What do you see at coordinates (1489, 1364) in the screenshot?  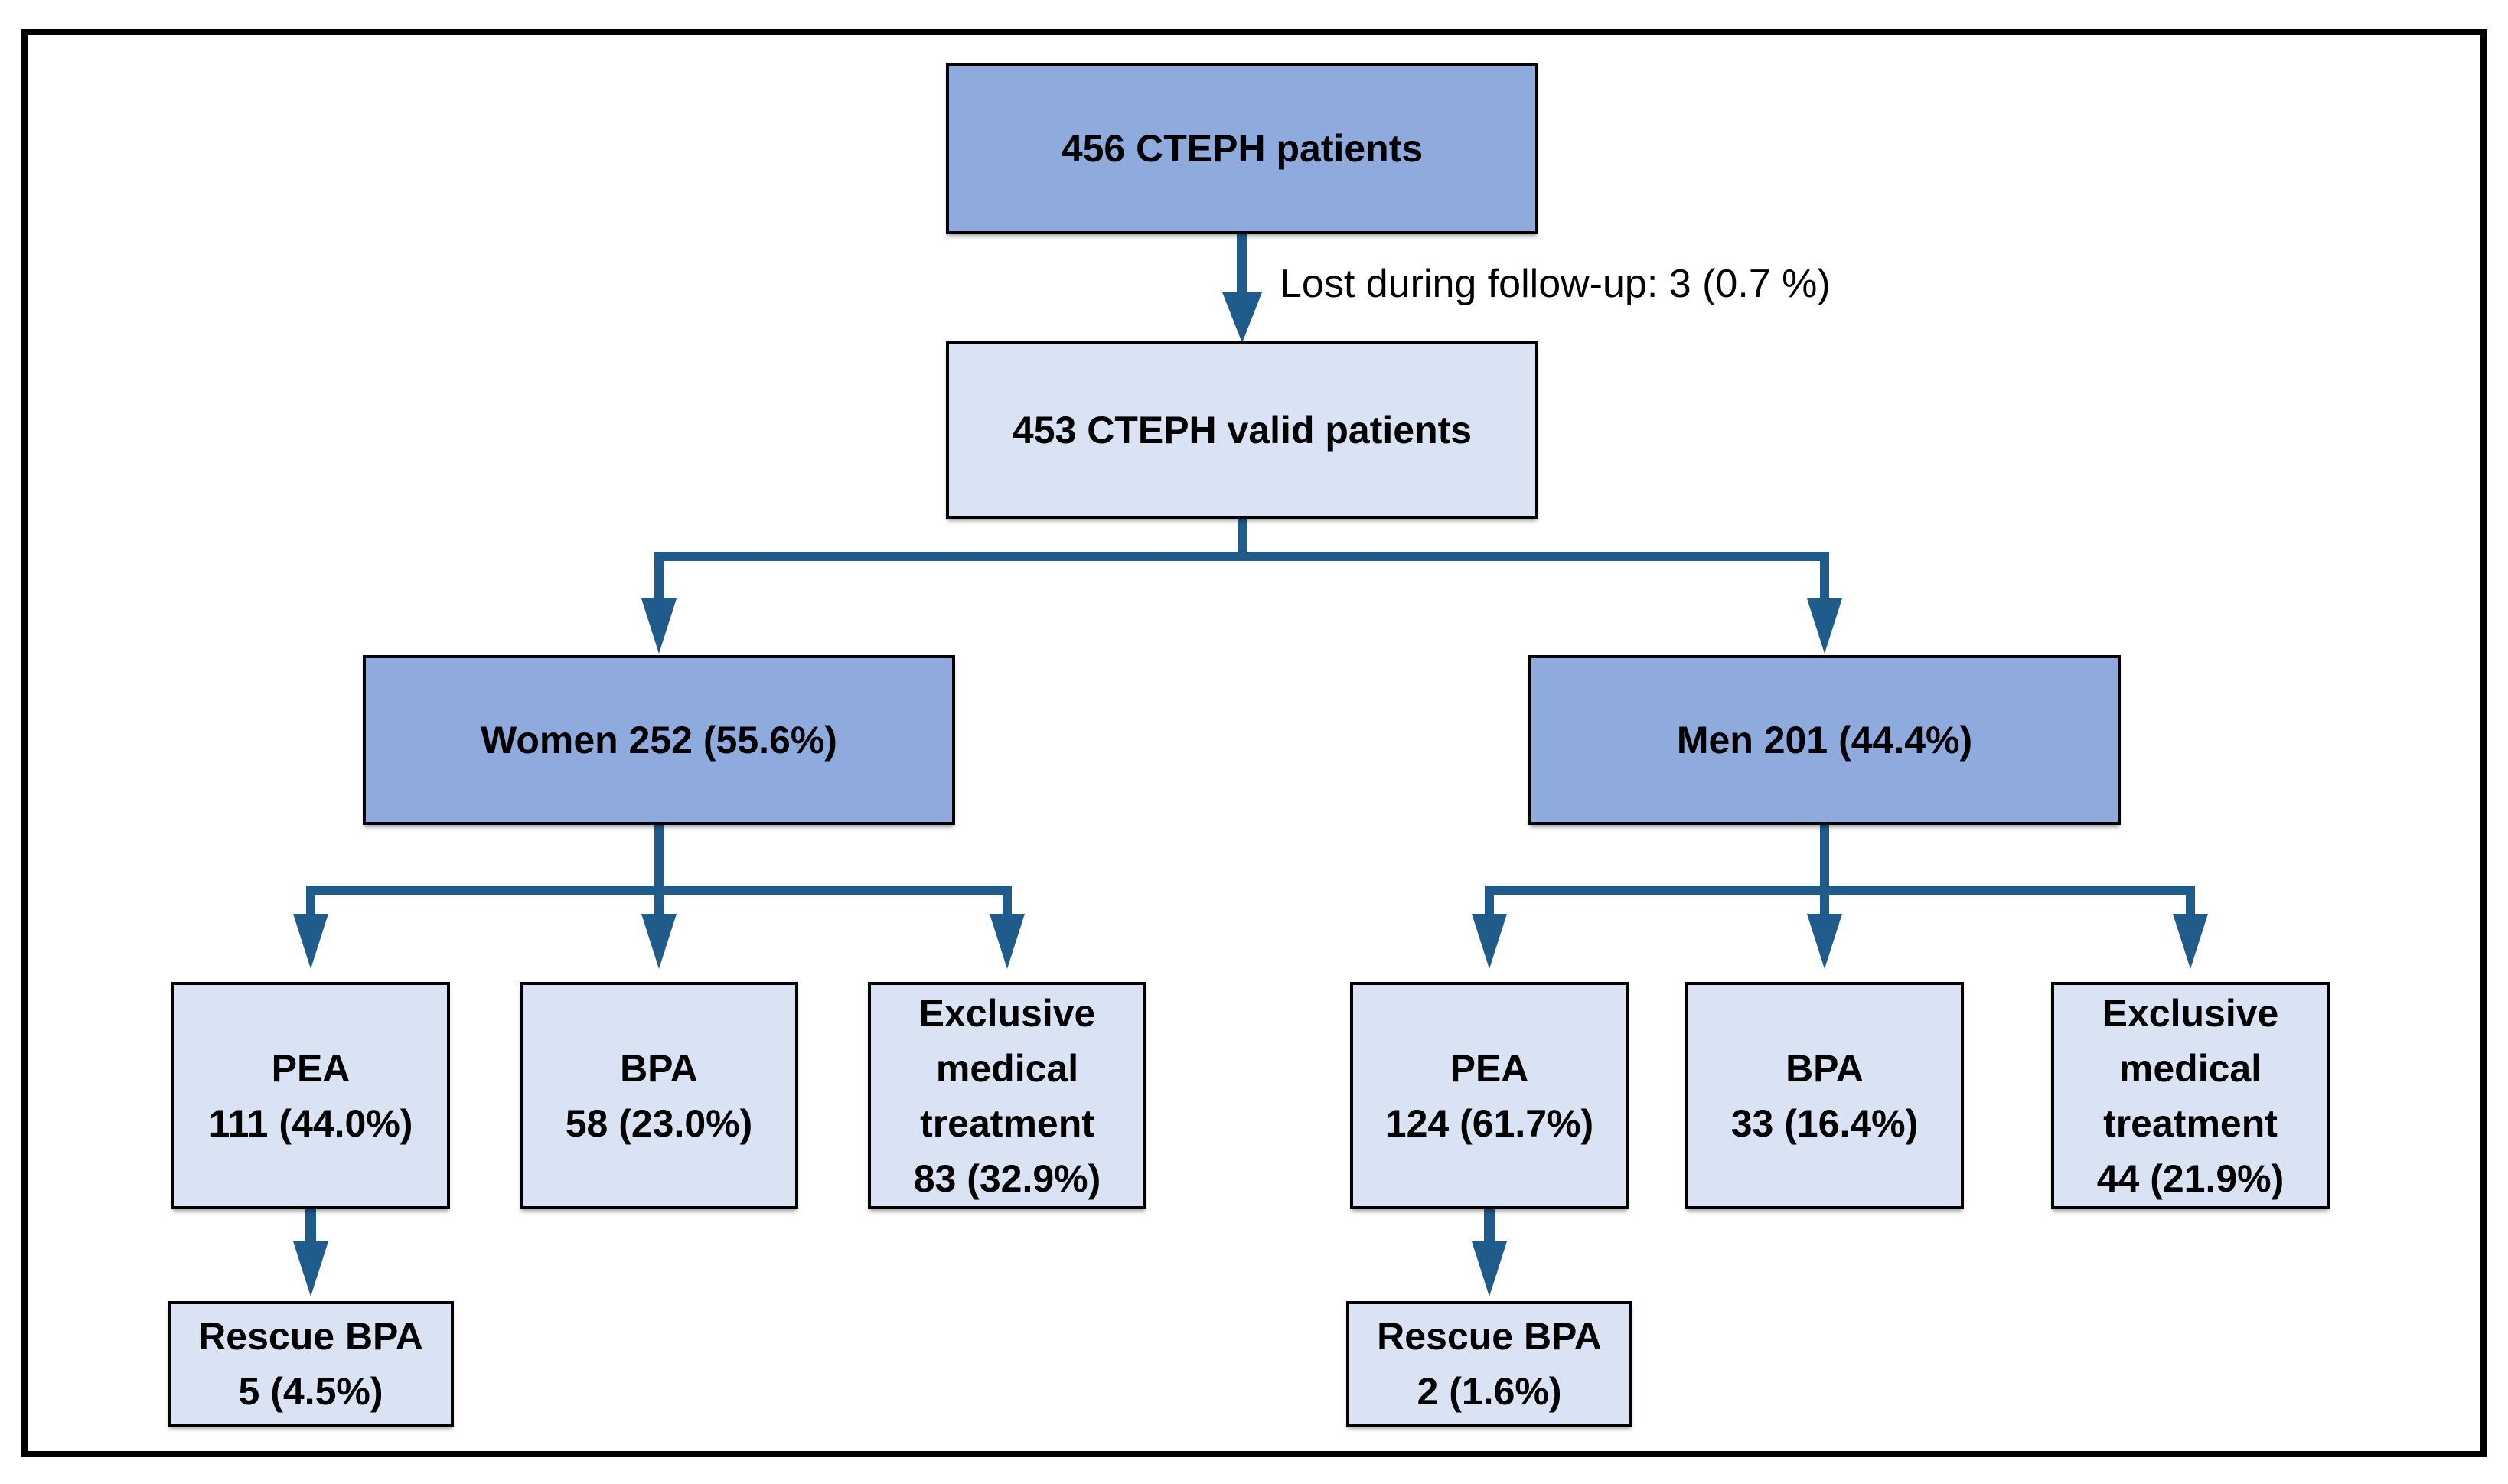 I see `men-rescue-bpa-box: Rescue BPA 2 (1.6%)` at bounding box center [1489, 1364].